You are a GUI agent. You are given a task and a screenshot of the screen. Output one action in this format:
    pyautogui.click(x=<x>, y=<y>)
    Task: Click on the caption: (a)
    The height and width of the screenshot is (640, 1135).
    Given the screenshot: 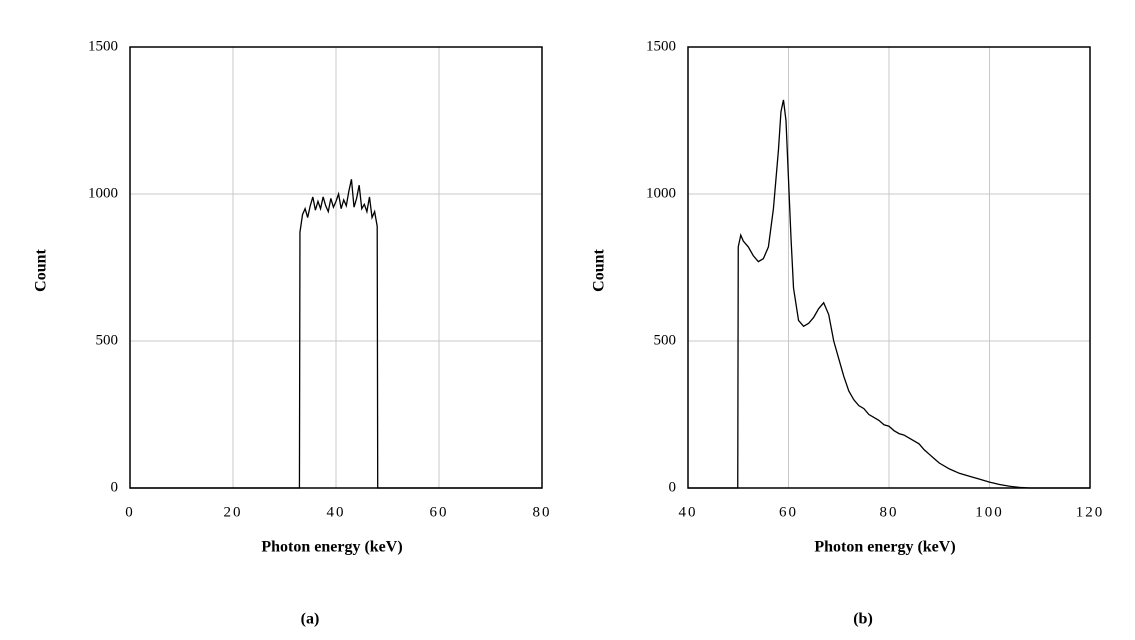 What is the action you would take?
    pyautogui.click(x=310, y=619)
    